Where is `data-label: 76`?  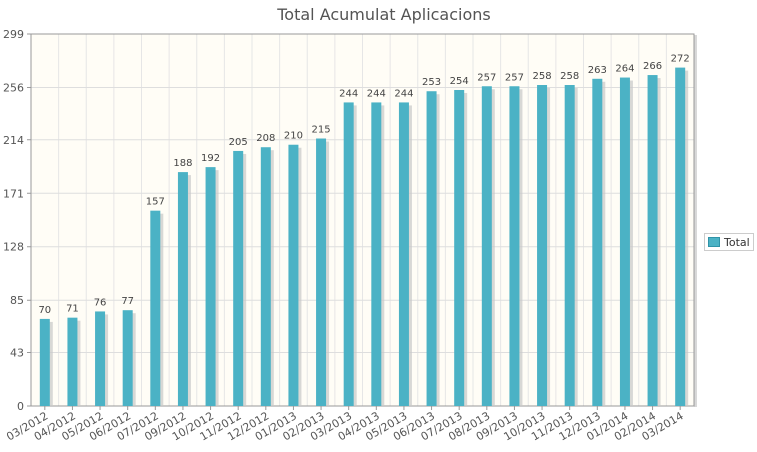 data-label: 76 is located at coordinates (100, 302).